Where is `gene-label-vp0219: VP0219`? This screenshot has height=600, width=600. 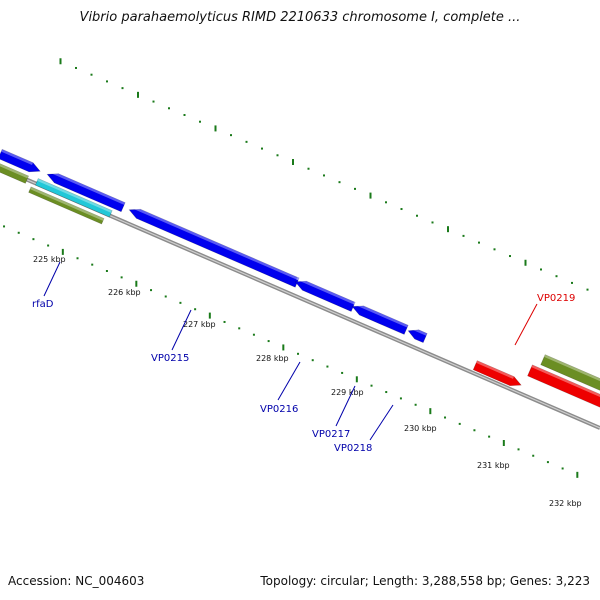 gene-label-vp0219: VP0219 is located at coordinates (556, 298).